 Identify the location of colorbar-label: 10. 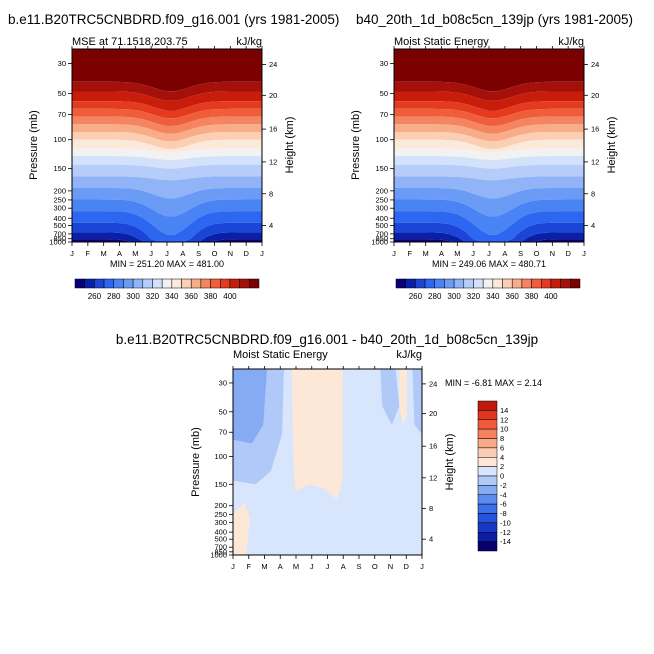
(504, 429).